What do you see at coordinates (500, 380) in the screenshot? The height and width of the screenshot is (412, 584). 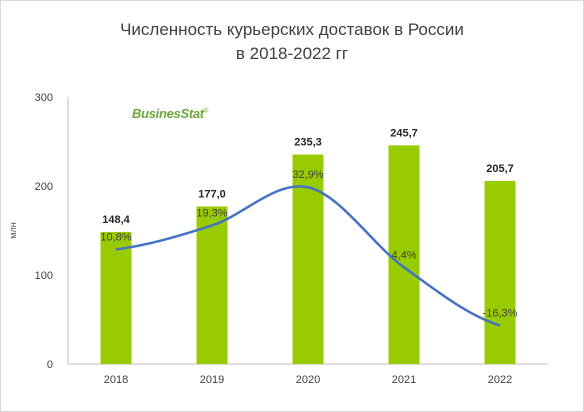 I see `x-tick-label: 2022` at bounding box center [500, 380].